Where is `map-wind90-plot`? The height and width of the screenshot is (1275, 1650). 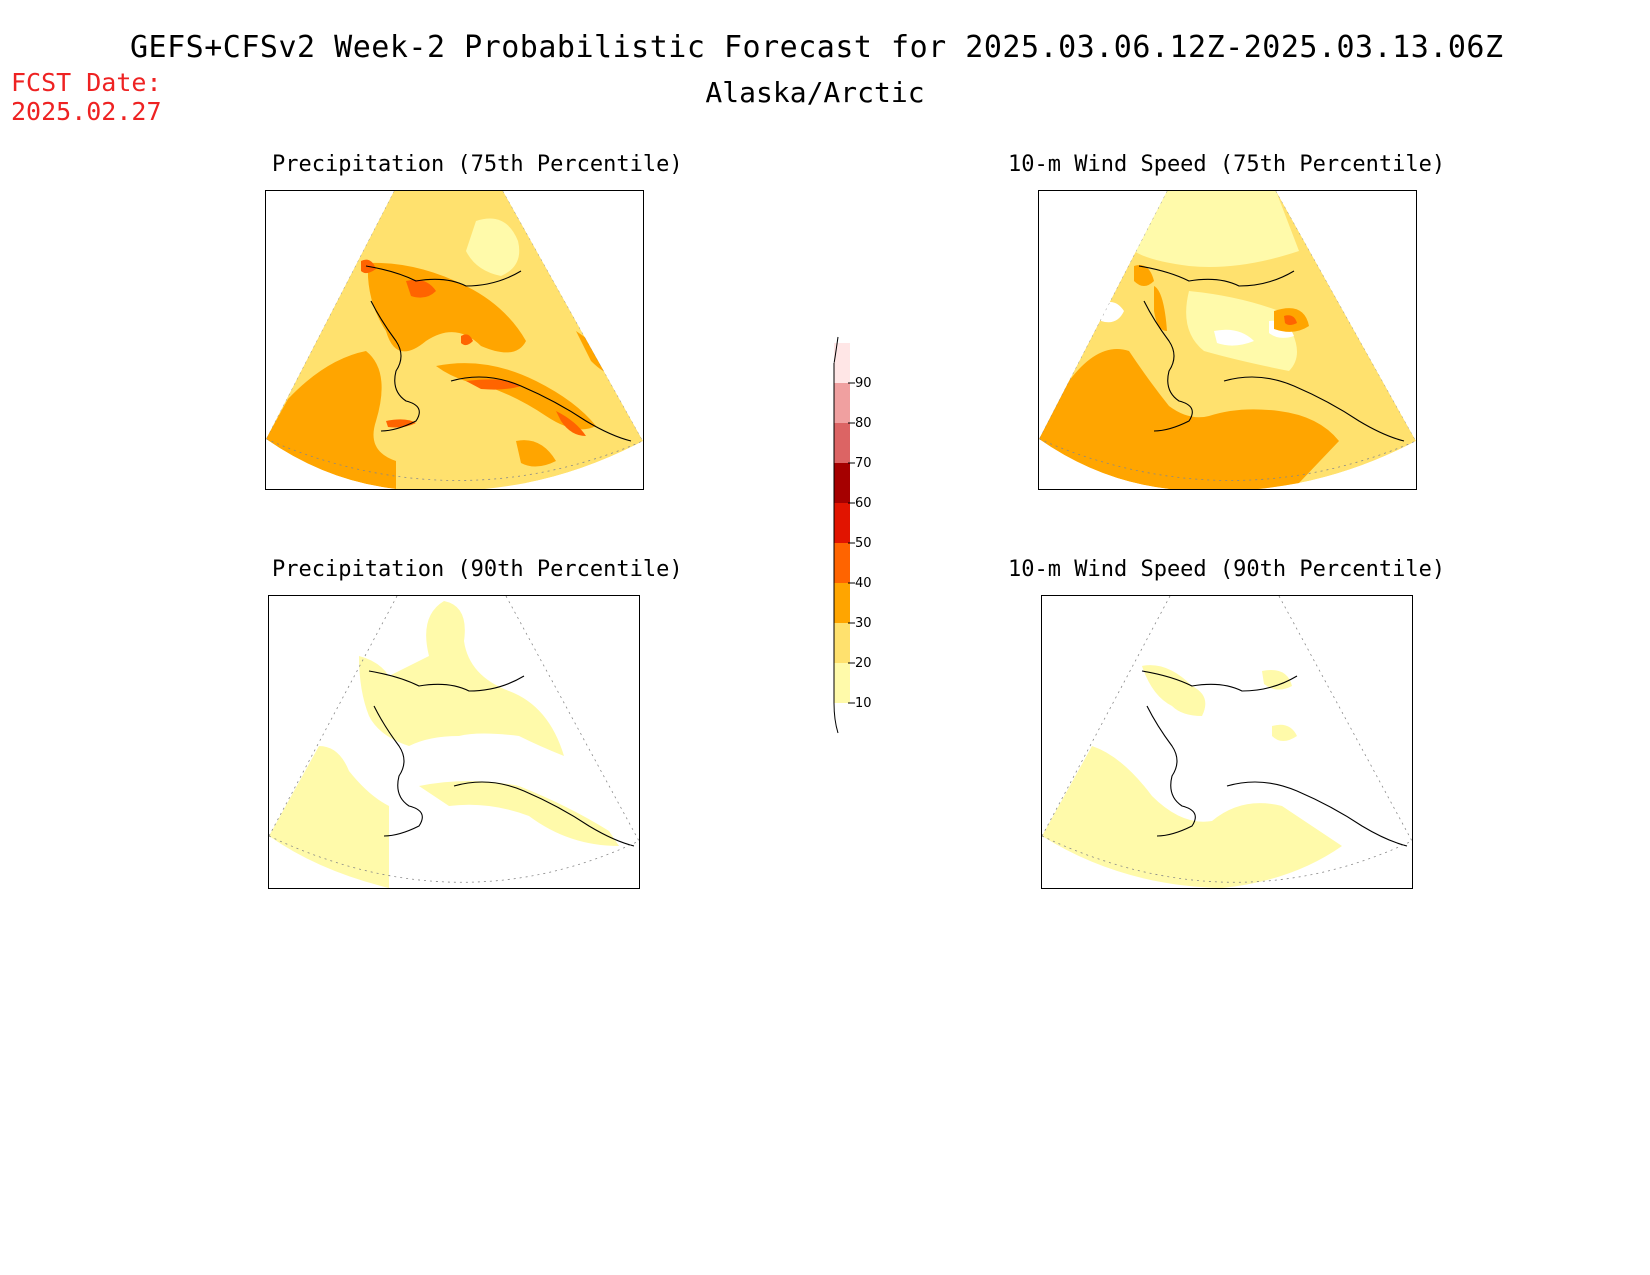 map-wind90-plot is located at coordinates (1227, 742).